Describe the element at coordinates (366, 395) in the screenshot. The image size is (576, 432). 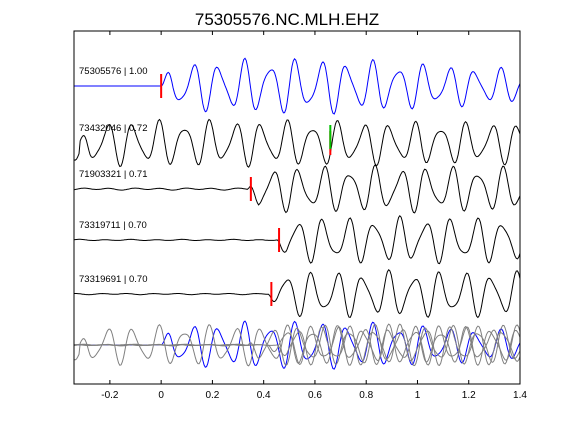
I see `x-tick-label-5: 0.8` at that location.